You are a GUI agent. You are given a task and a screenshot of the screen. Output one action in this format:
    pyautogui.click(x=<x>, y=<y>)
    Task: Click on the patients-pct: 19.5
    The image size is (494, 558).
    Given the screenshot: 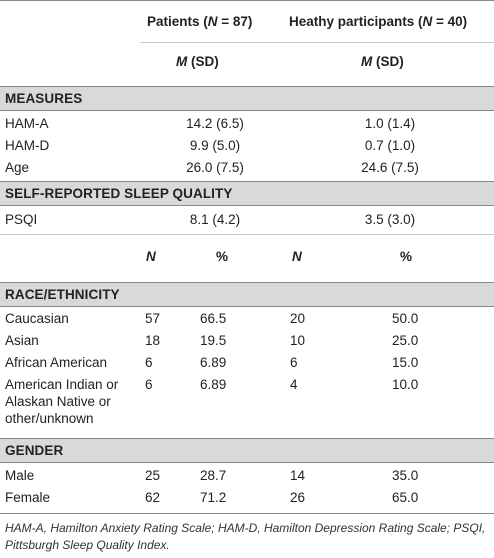 What is the action you would take?
    pyautogui.click(x=213, y=340)
    